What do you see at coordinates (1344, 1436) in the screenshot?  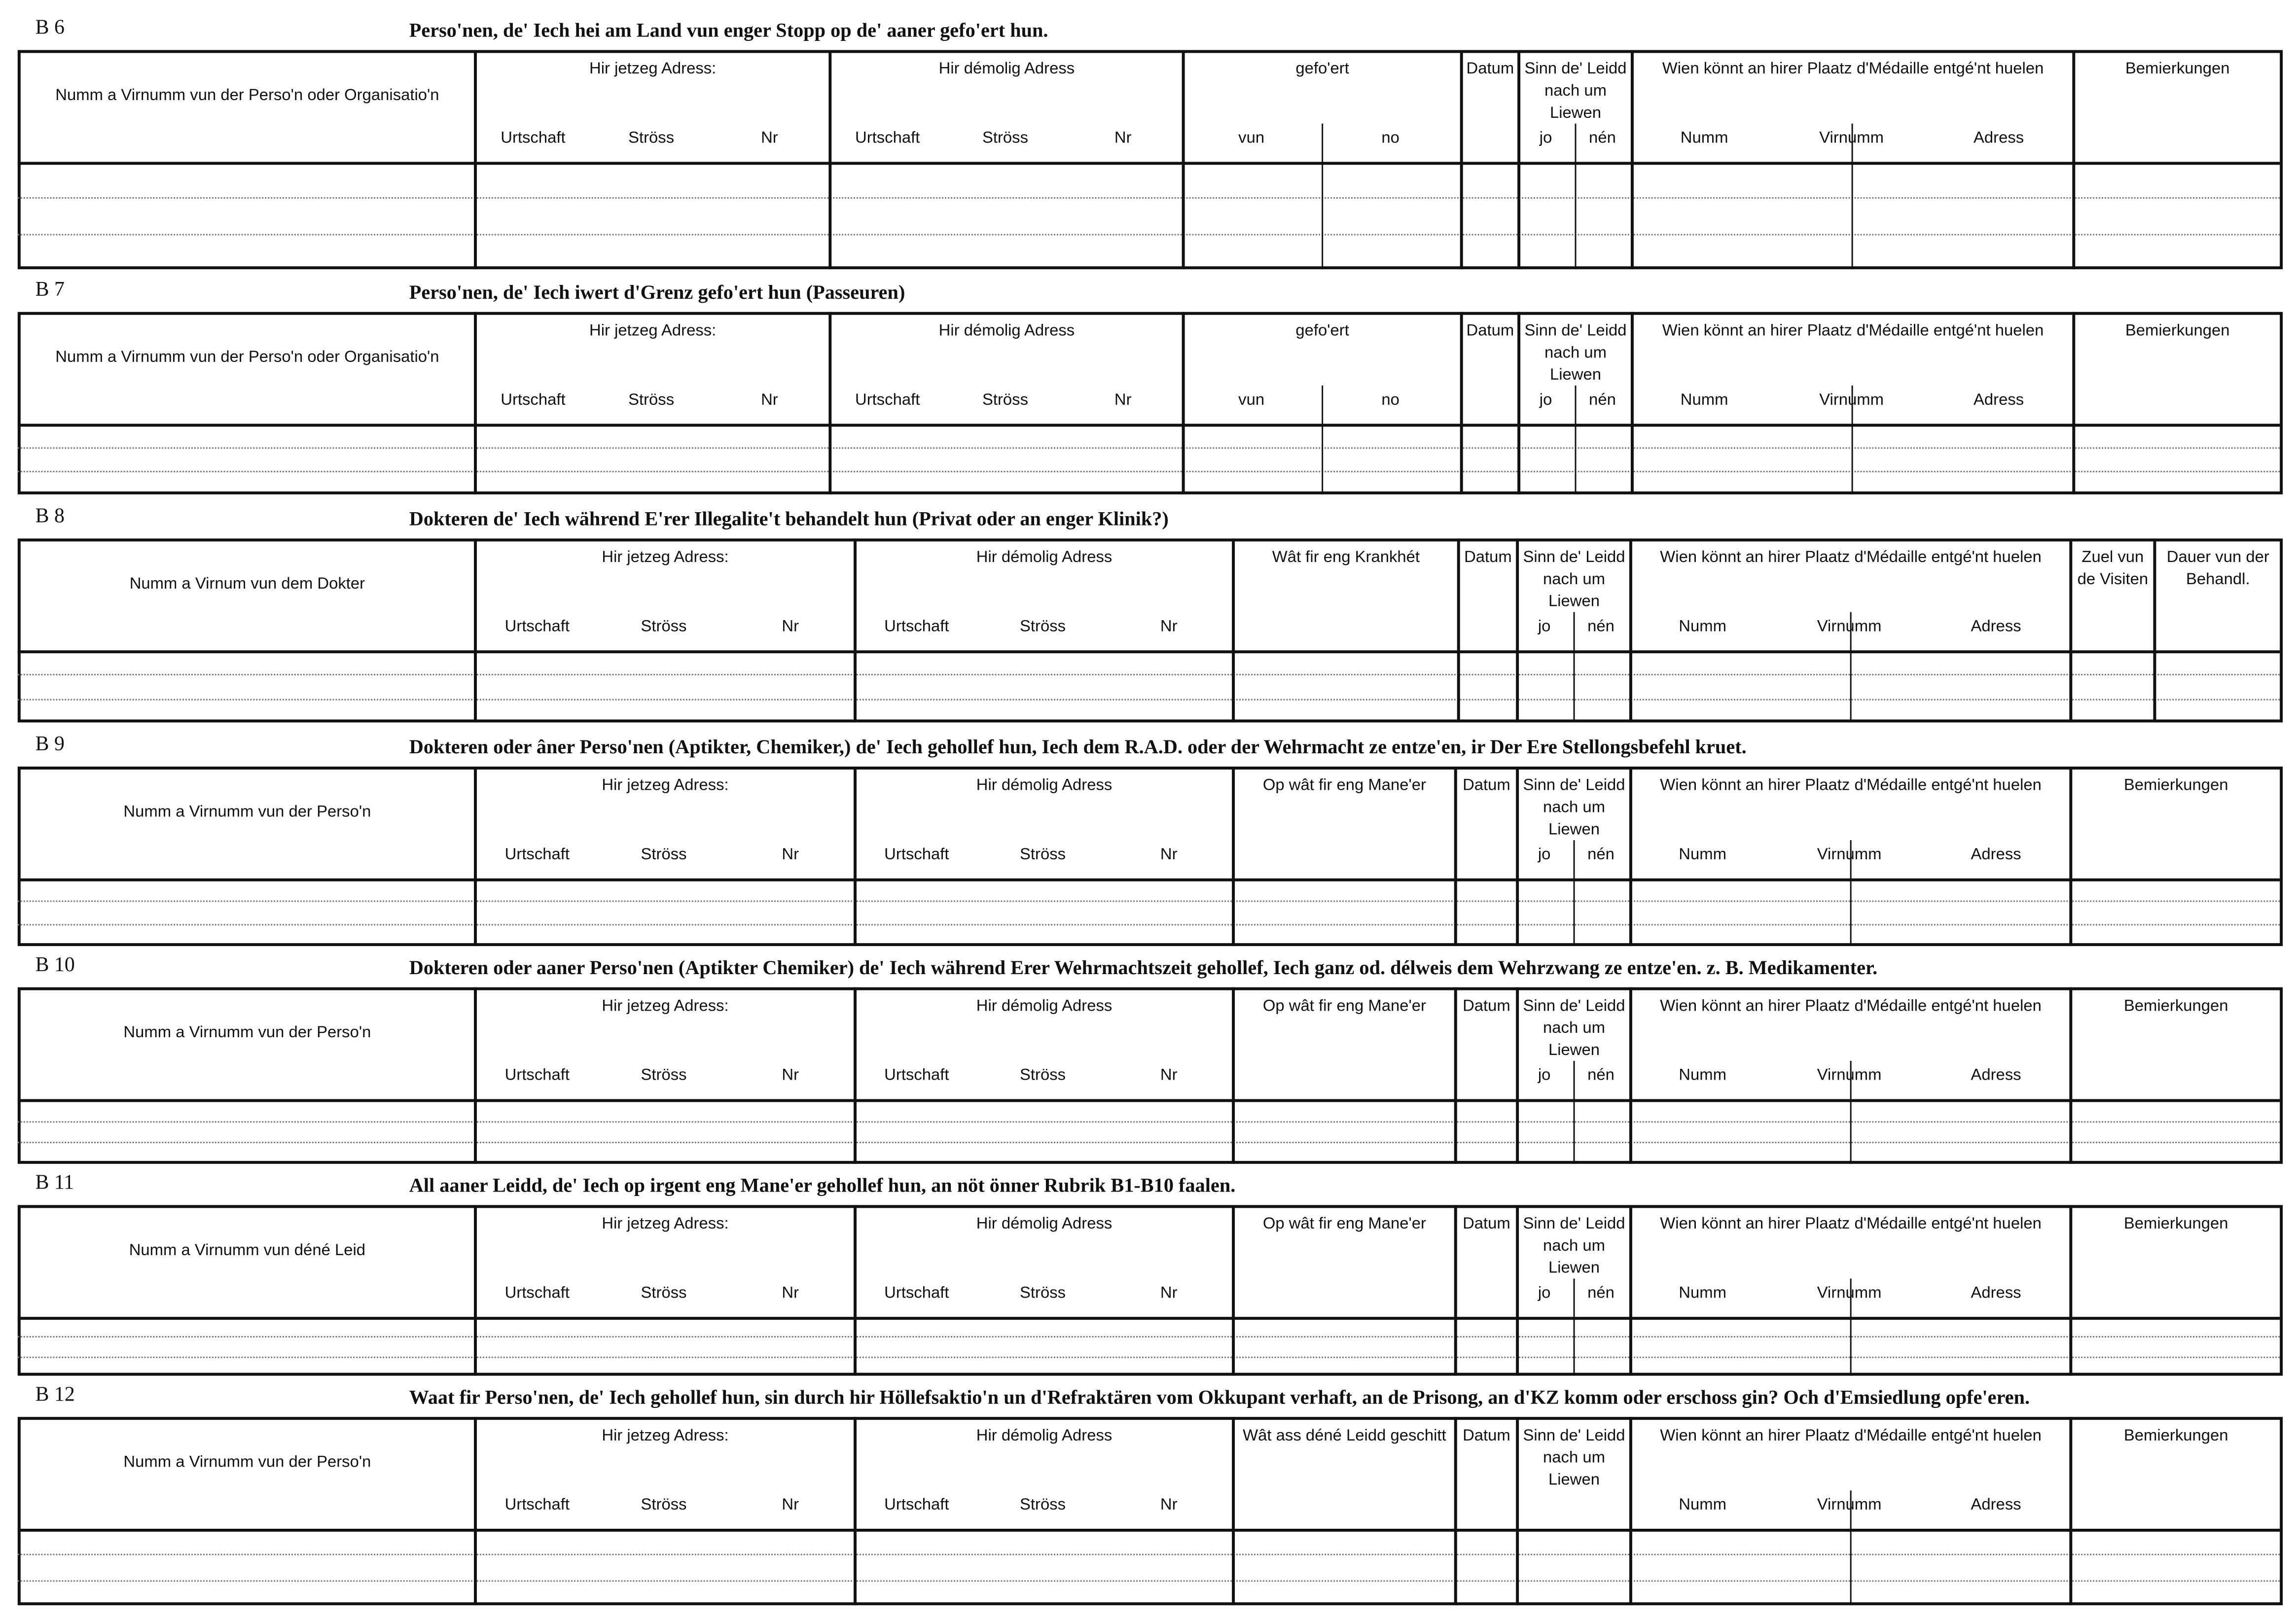 I see `column-header: Wât ass déné Leidd geschitt` at bounding box center [1344, 1436].